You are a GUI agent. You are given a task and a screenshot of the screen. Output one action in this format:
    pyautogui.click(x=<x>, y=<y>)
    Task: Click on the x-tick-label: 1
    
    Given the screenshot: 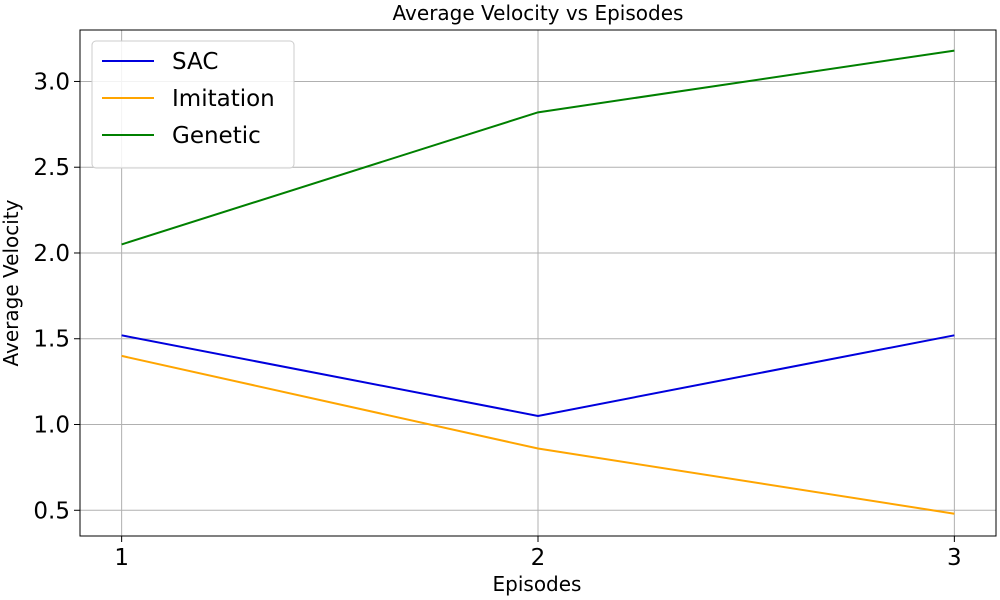 What is the action you would take?
    pyautogui.click(x=121, y=558)
    